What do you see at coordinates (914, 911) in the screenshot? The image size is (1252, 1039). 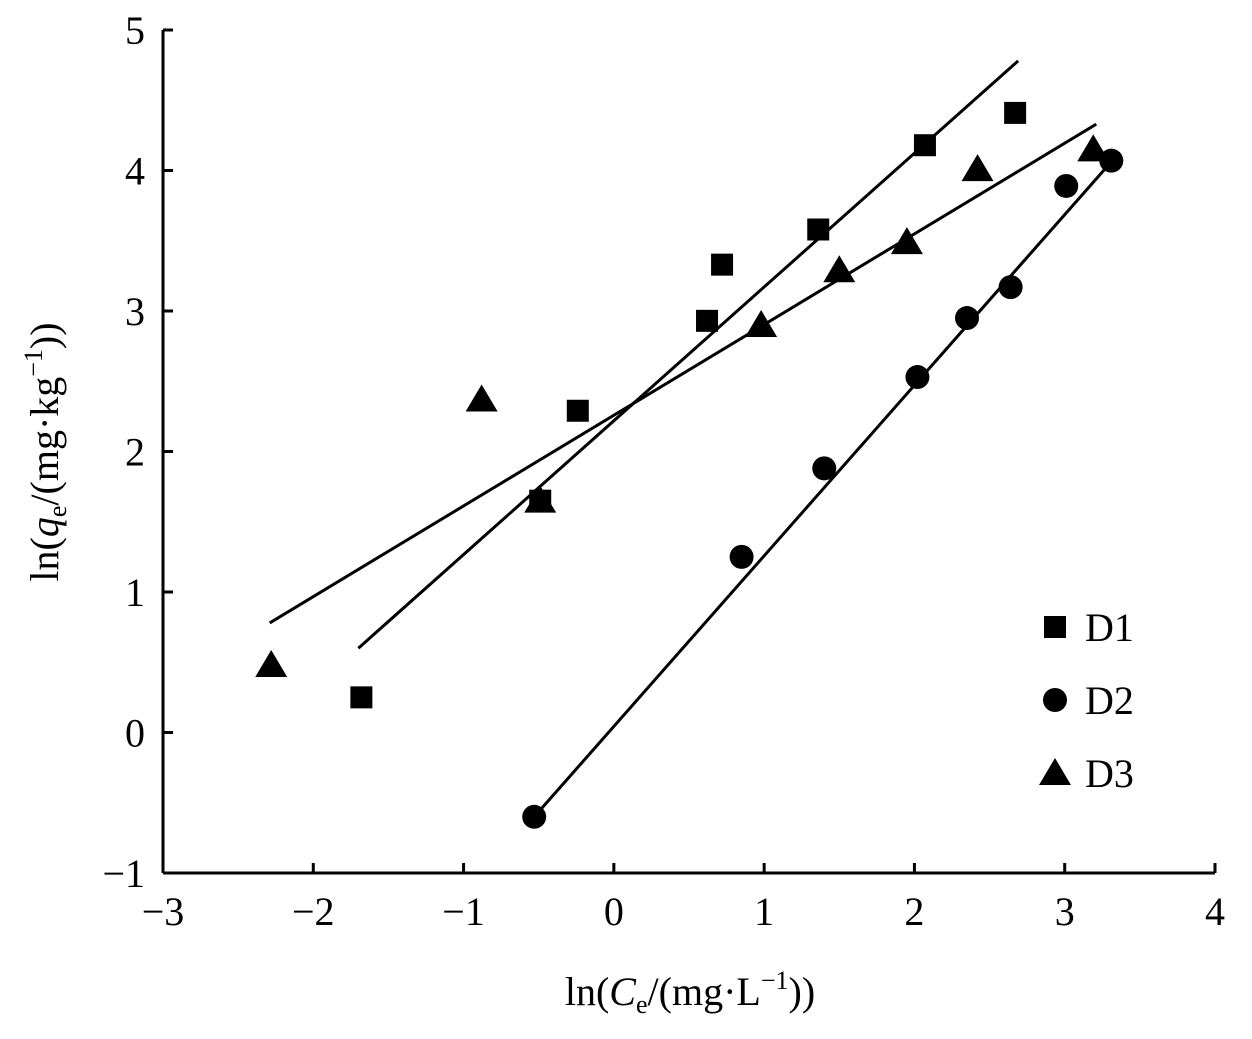 I see `x-tick-label: 2` at bounding box center [914, 911].